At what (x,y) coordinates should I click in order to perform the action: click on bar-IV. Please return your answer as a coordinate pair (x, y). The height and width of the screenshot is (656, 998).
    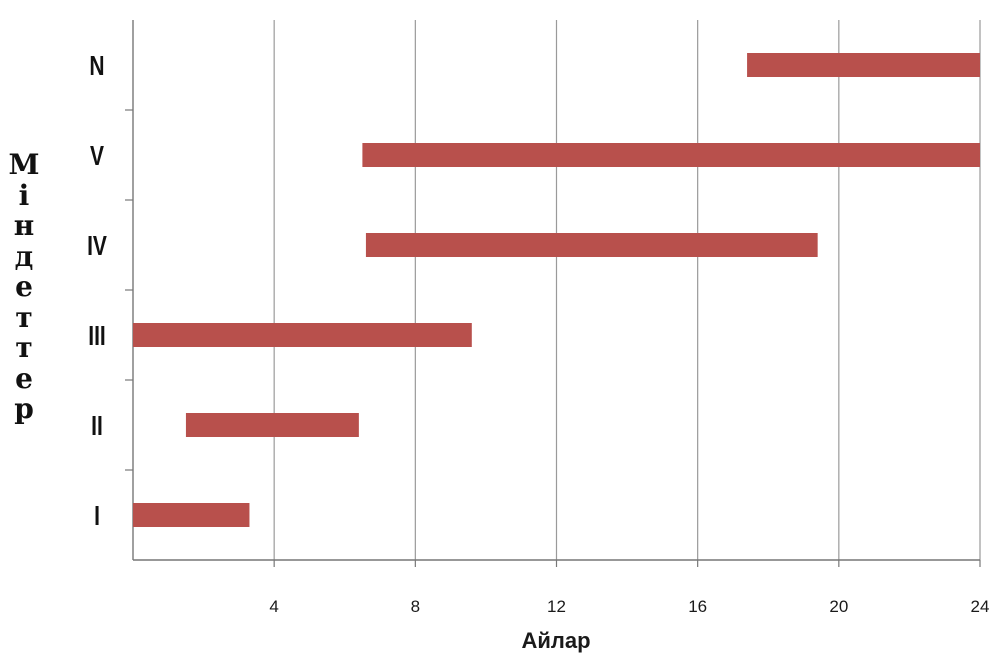
    Looking at the image, I should click on (591, 245).